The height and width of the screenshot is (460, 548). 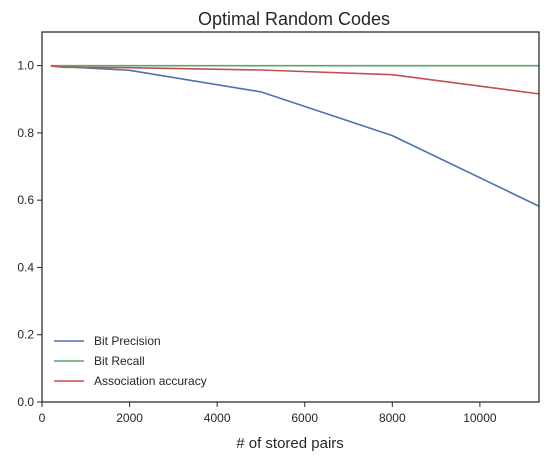 What do you see at coordinates (25, 335) in the screenshot?
I see `y-tick-label: 0.2` at bounding box center [25, 335].